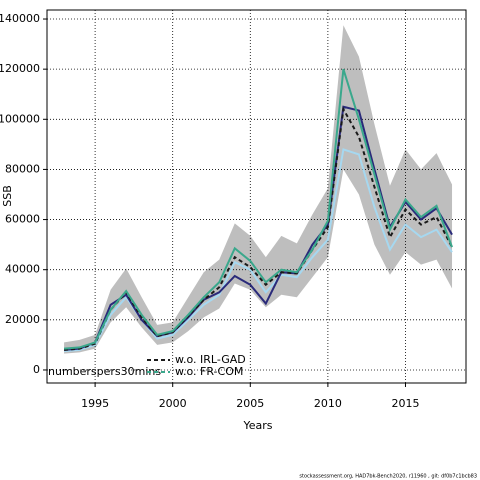 Image resolution: width=480 pixels, height=480 pixels. What do you see at coordinates (173, 403) in the screenshot?
I see `x-tick-label: 2000` at bounding box center [173, 403].